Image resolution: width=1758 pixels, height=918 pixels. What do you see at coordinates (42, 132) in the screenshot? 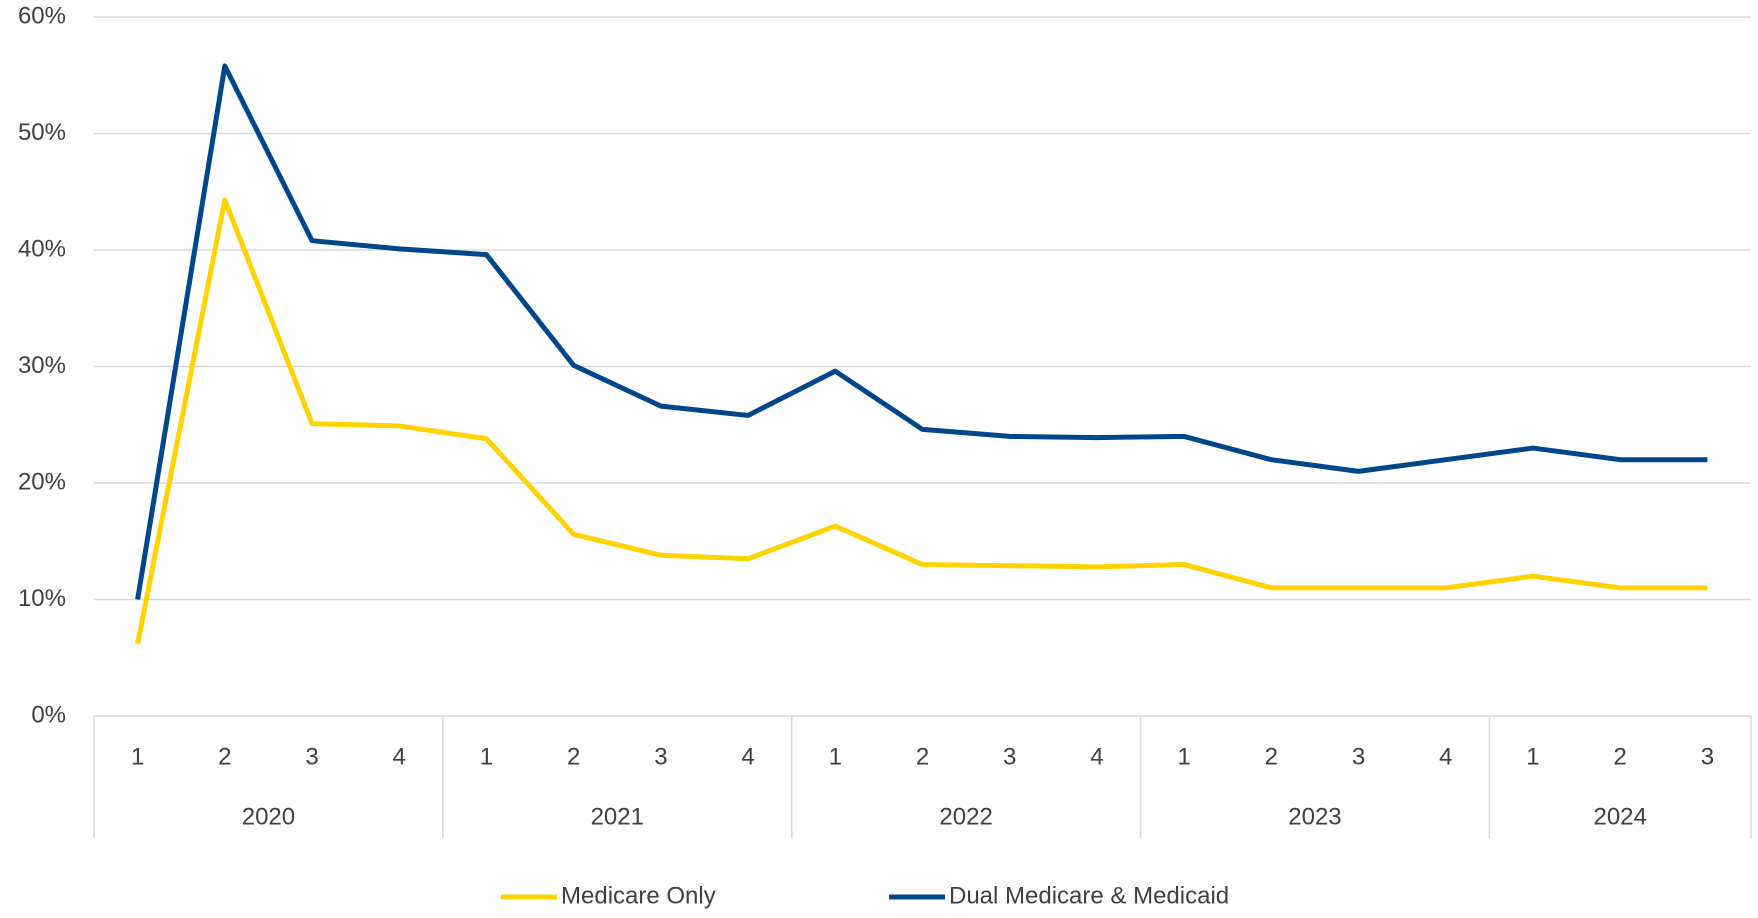
I see `y-tick-label: 50%` at bounding box center [42, 132].